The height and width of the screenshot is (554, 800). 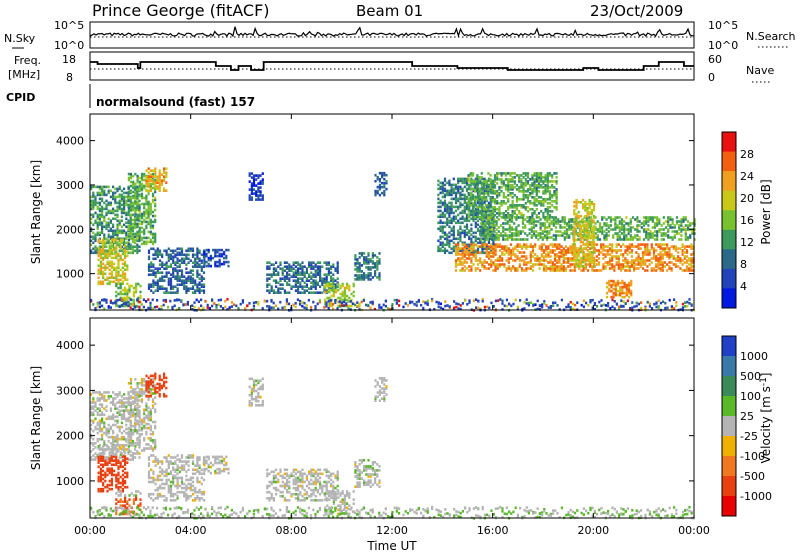 What do you see at coordinates (69, 25) in the screenshot?
I see `noise-left-tick-top: 10^5` at bounding box center [69, 25].